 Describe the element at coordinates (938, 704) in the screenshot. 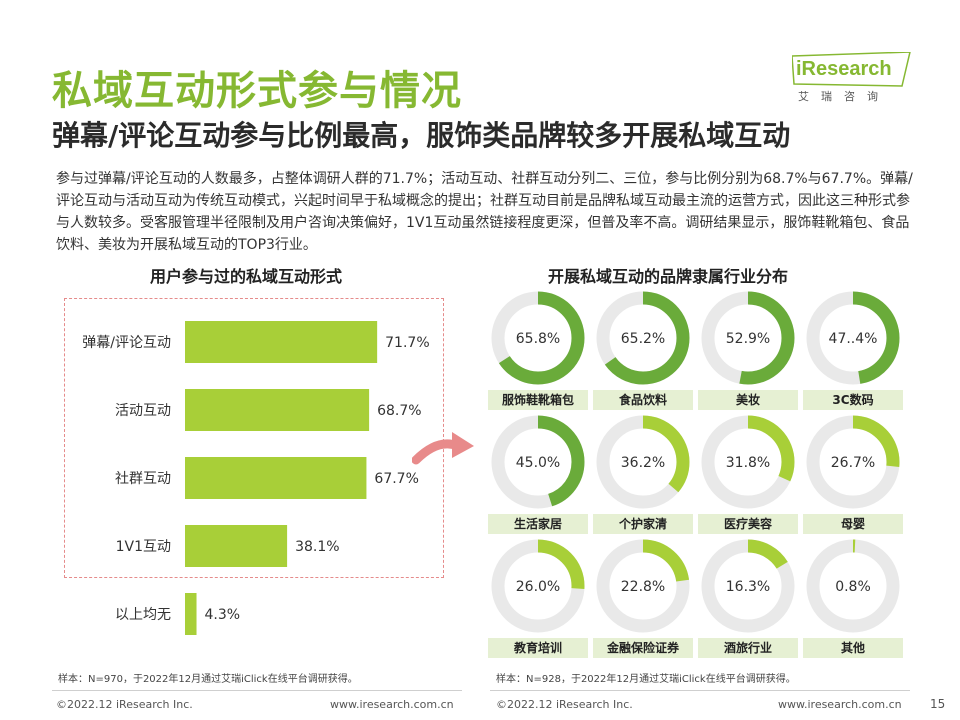

I see `page-number: 15` at that location.